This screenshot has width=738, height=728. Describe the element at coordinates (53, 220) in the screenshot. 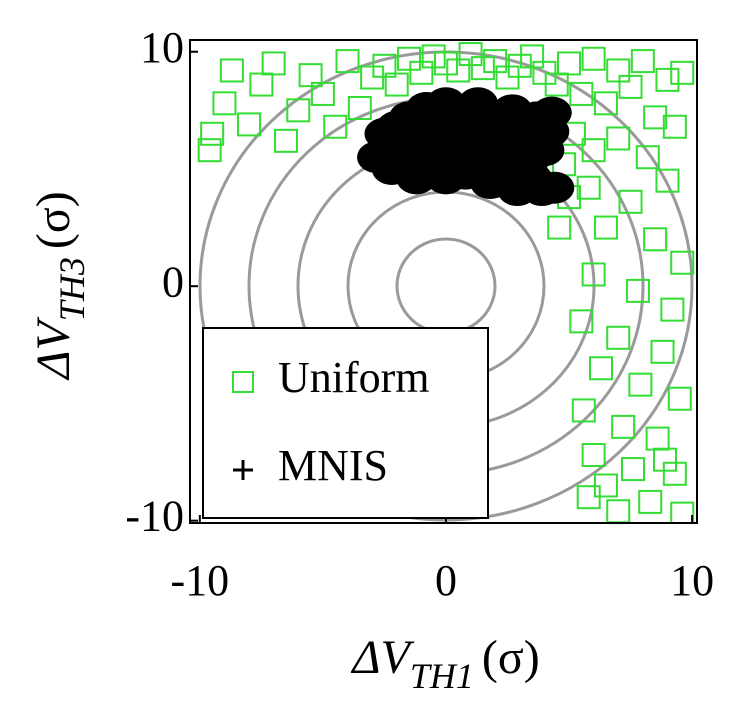

I see `y-label-unit: (σ)` at that location.